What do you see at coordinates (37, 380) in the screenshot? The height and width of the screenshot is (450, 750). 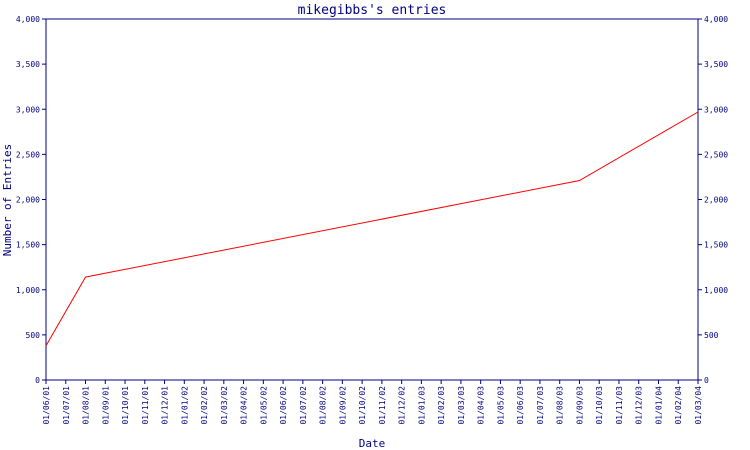 I see `y-tick-label: 0` at bounding box center [37, 380].